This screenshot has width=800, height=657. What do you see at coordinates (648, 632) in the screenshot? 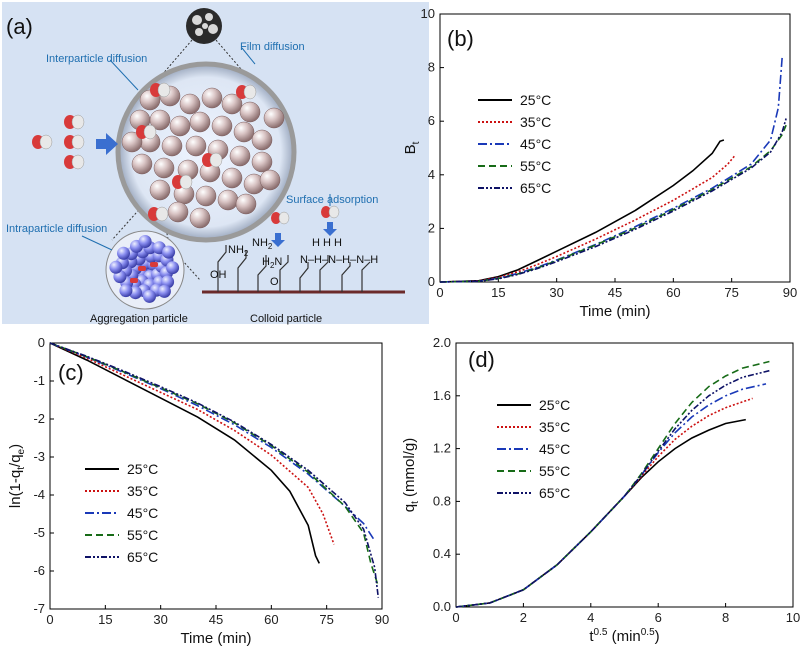
I see `x-axis-label-sup: 0.5` at bounding box center [648, 632].